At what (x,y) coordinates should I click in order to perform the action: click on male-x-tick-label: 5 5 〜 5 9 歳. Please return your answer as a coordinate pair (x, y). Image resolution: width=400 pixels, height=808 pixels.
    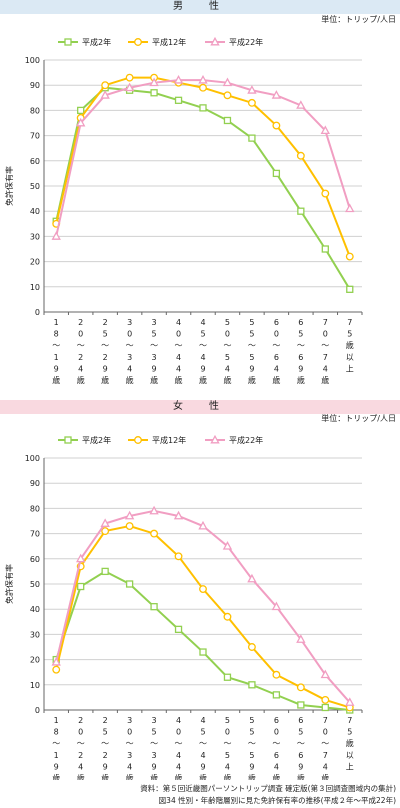
    Looking at the image, I should click on (252, 351).